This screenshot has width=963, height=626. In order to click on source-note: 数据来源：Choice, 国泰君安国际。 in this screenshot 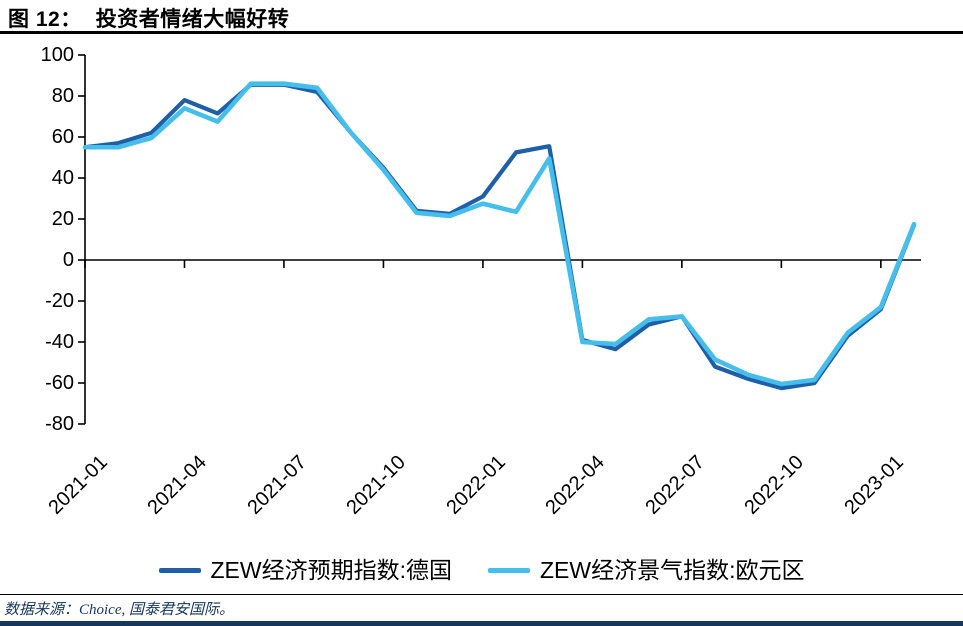, I will do `click(119, 610)`.